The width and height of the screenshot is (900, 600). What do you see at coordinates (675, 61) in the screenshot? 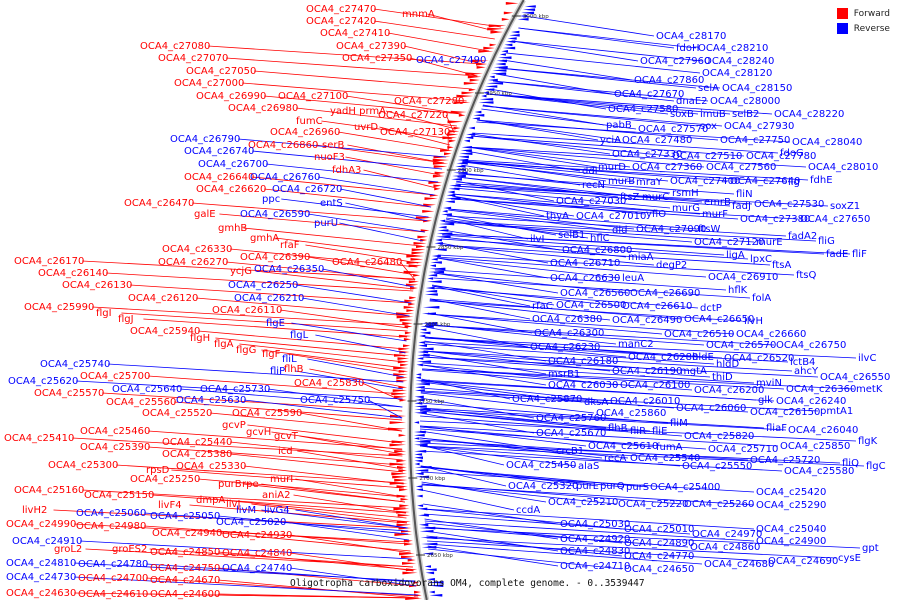
I see `gene-label: OCA4_c27960` at bounding box center [675, 61].